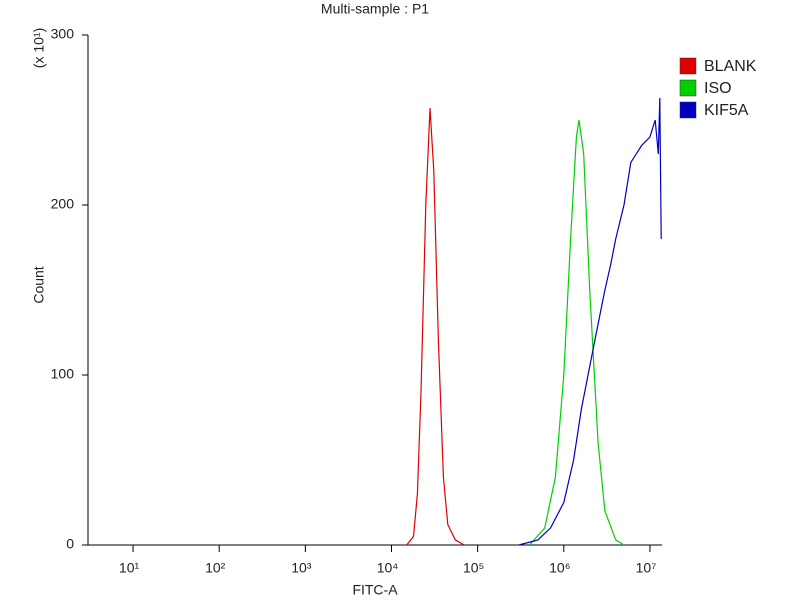 The height and width of the screenshot is (605, 800). What do you see at coordinates (63, 34) in the screenshot?
I see `y-tick-label: 300` at bounding box center [63, 34].